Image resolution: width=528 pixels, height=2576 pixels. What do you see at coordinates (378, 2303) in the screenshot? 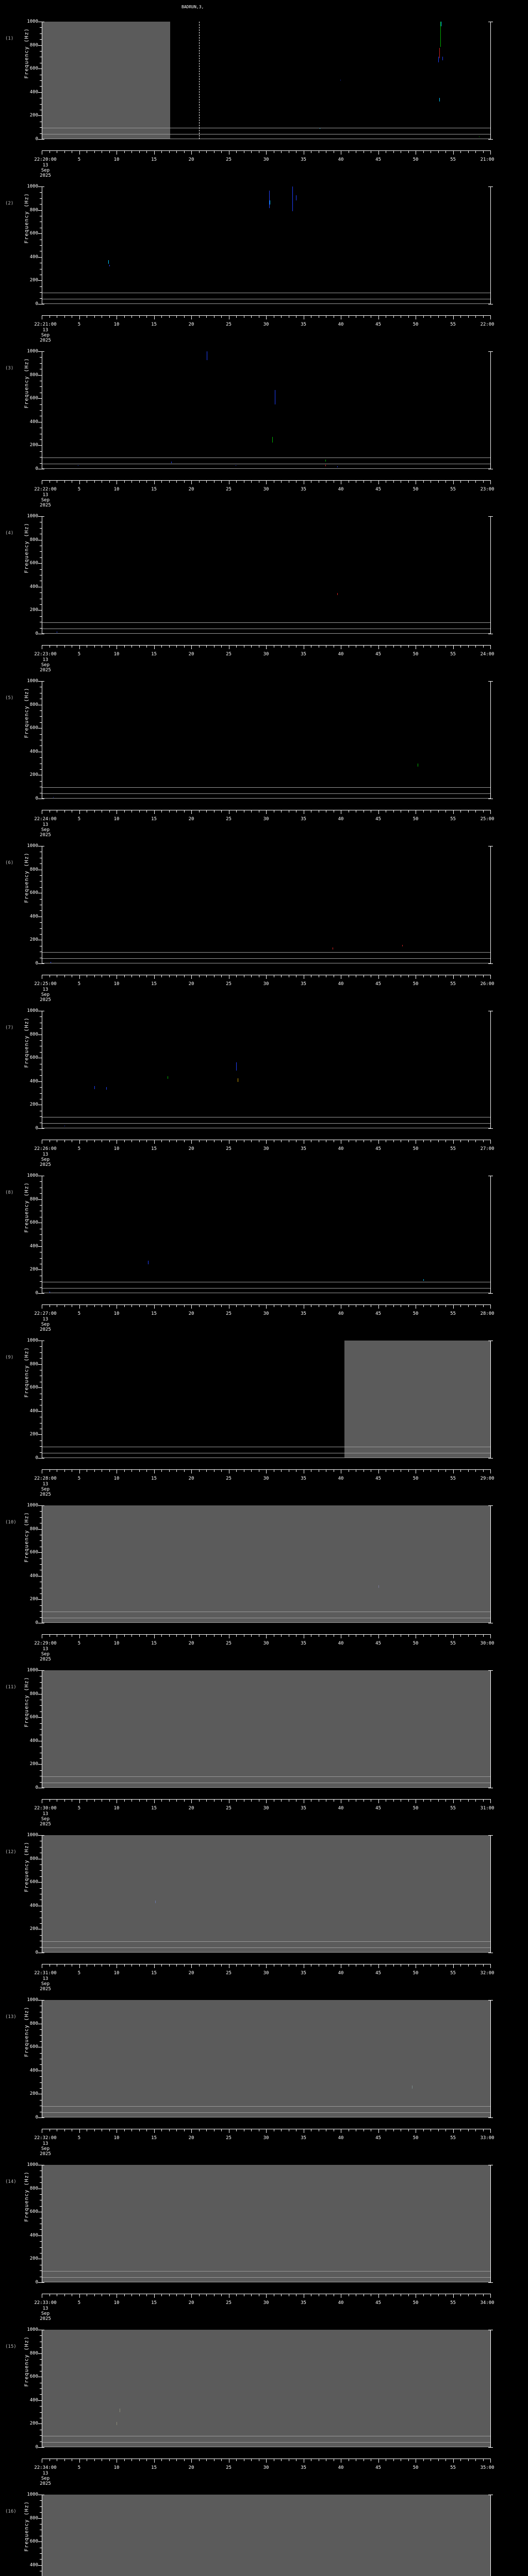
I see `x-tick-label: 45` at bounding box center [378, 2303].